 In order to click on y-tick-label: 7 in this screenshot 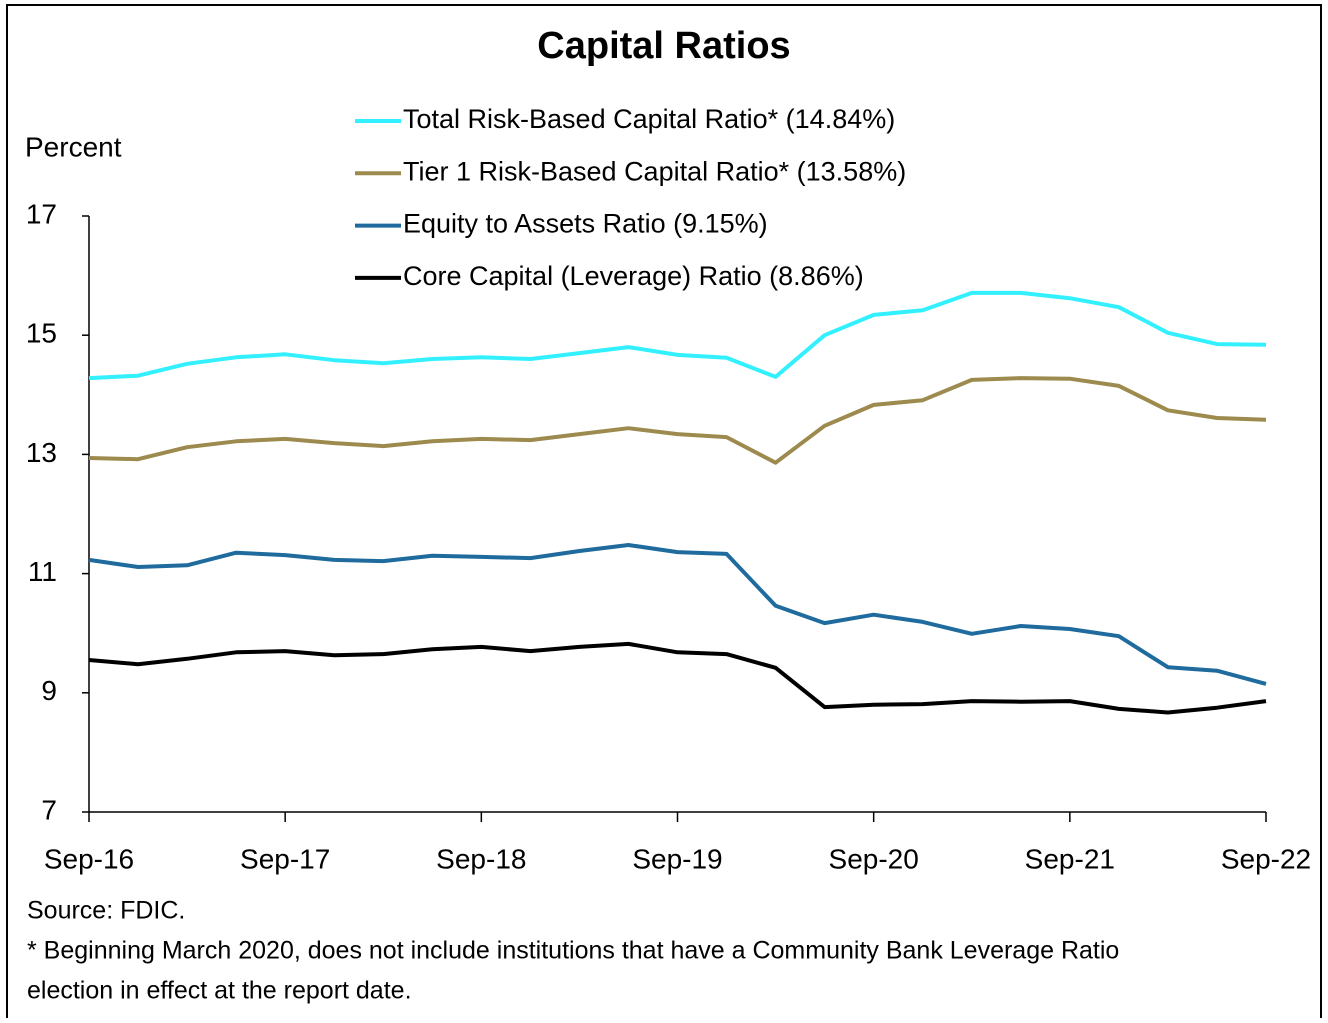, I will do `click(49, 809)`.